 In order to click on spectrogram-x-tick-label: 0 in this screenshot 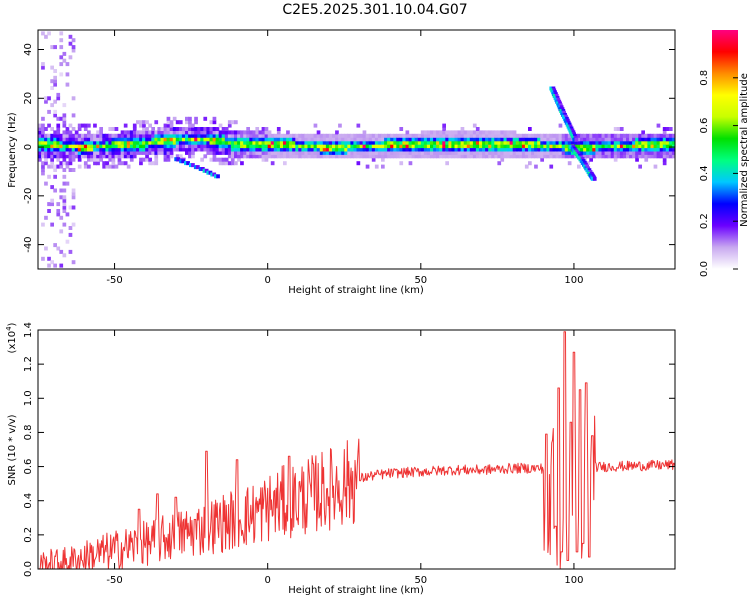, I will do `click(268, 280)`.